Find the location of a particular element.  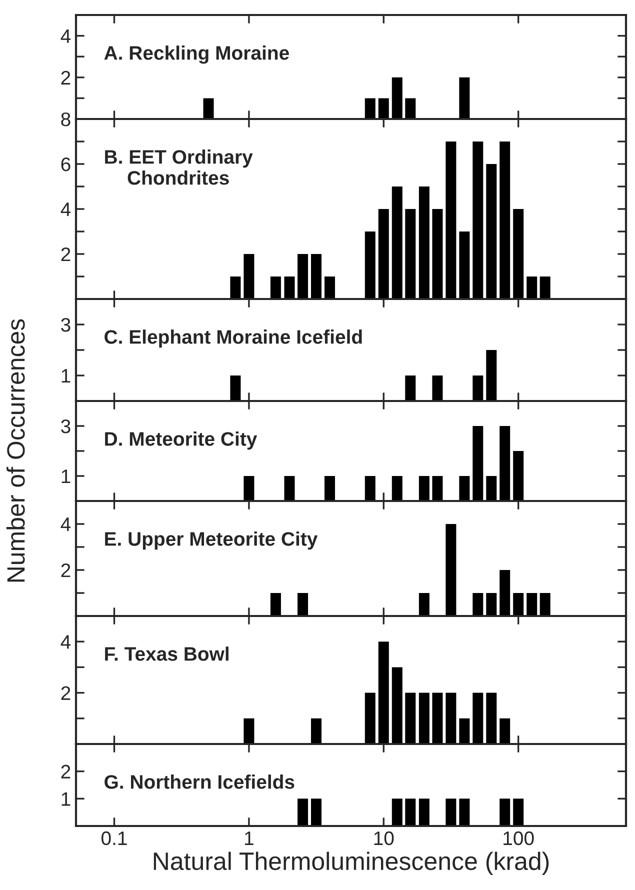

x-axis-title: Natural Thermoluminescence (krad) is located at coordinates (351, 864).